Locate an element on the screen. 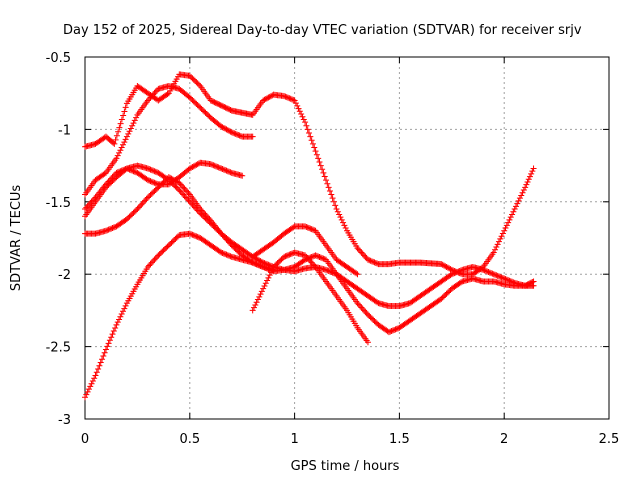  x-tick-label: 1 is located at coordinates (294, 439).